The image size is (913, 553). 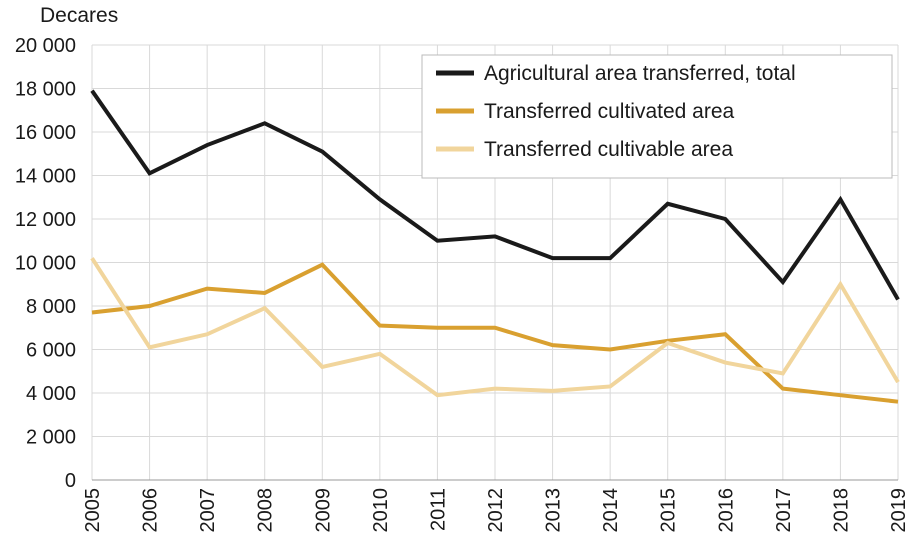 I want to click on x-tick-label: 2017, so click(x=784, y=510).